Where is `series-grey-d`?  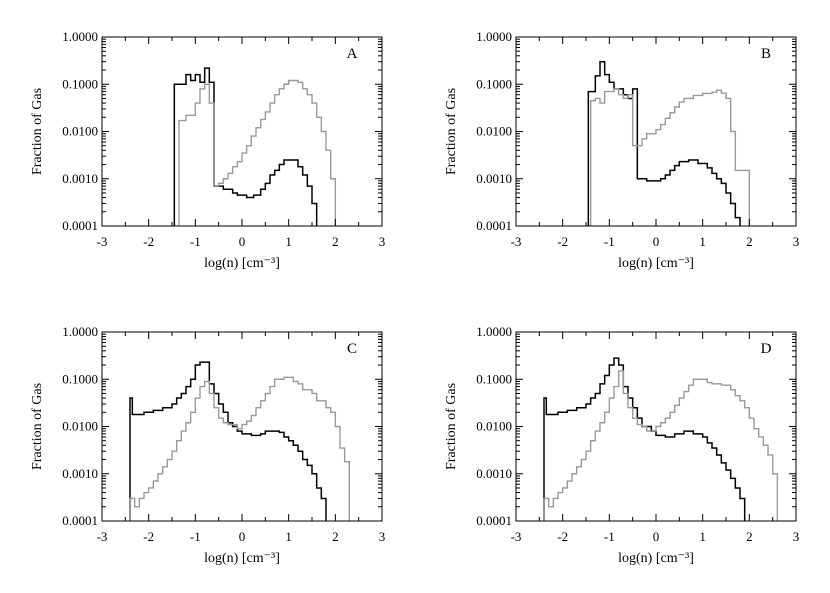
series-grey-d is located at coordinates (661, 445).